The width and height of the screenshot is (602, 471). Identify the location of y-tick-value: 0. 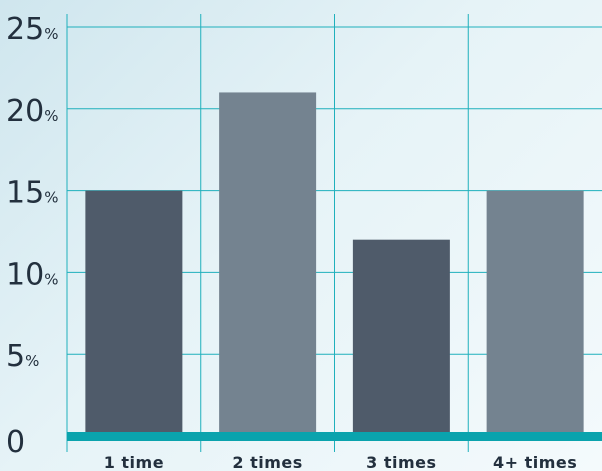
(15, 442).